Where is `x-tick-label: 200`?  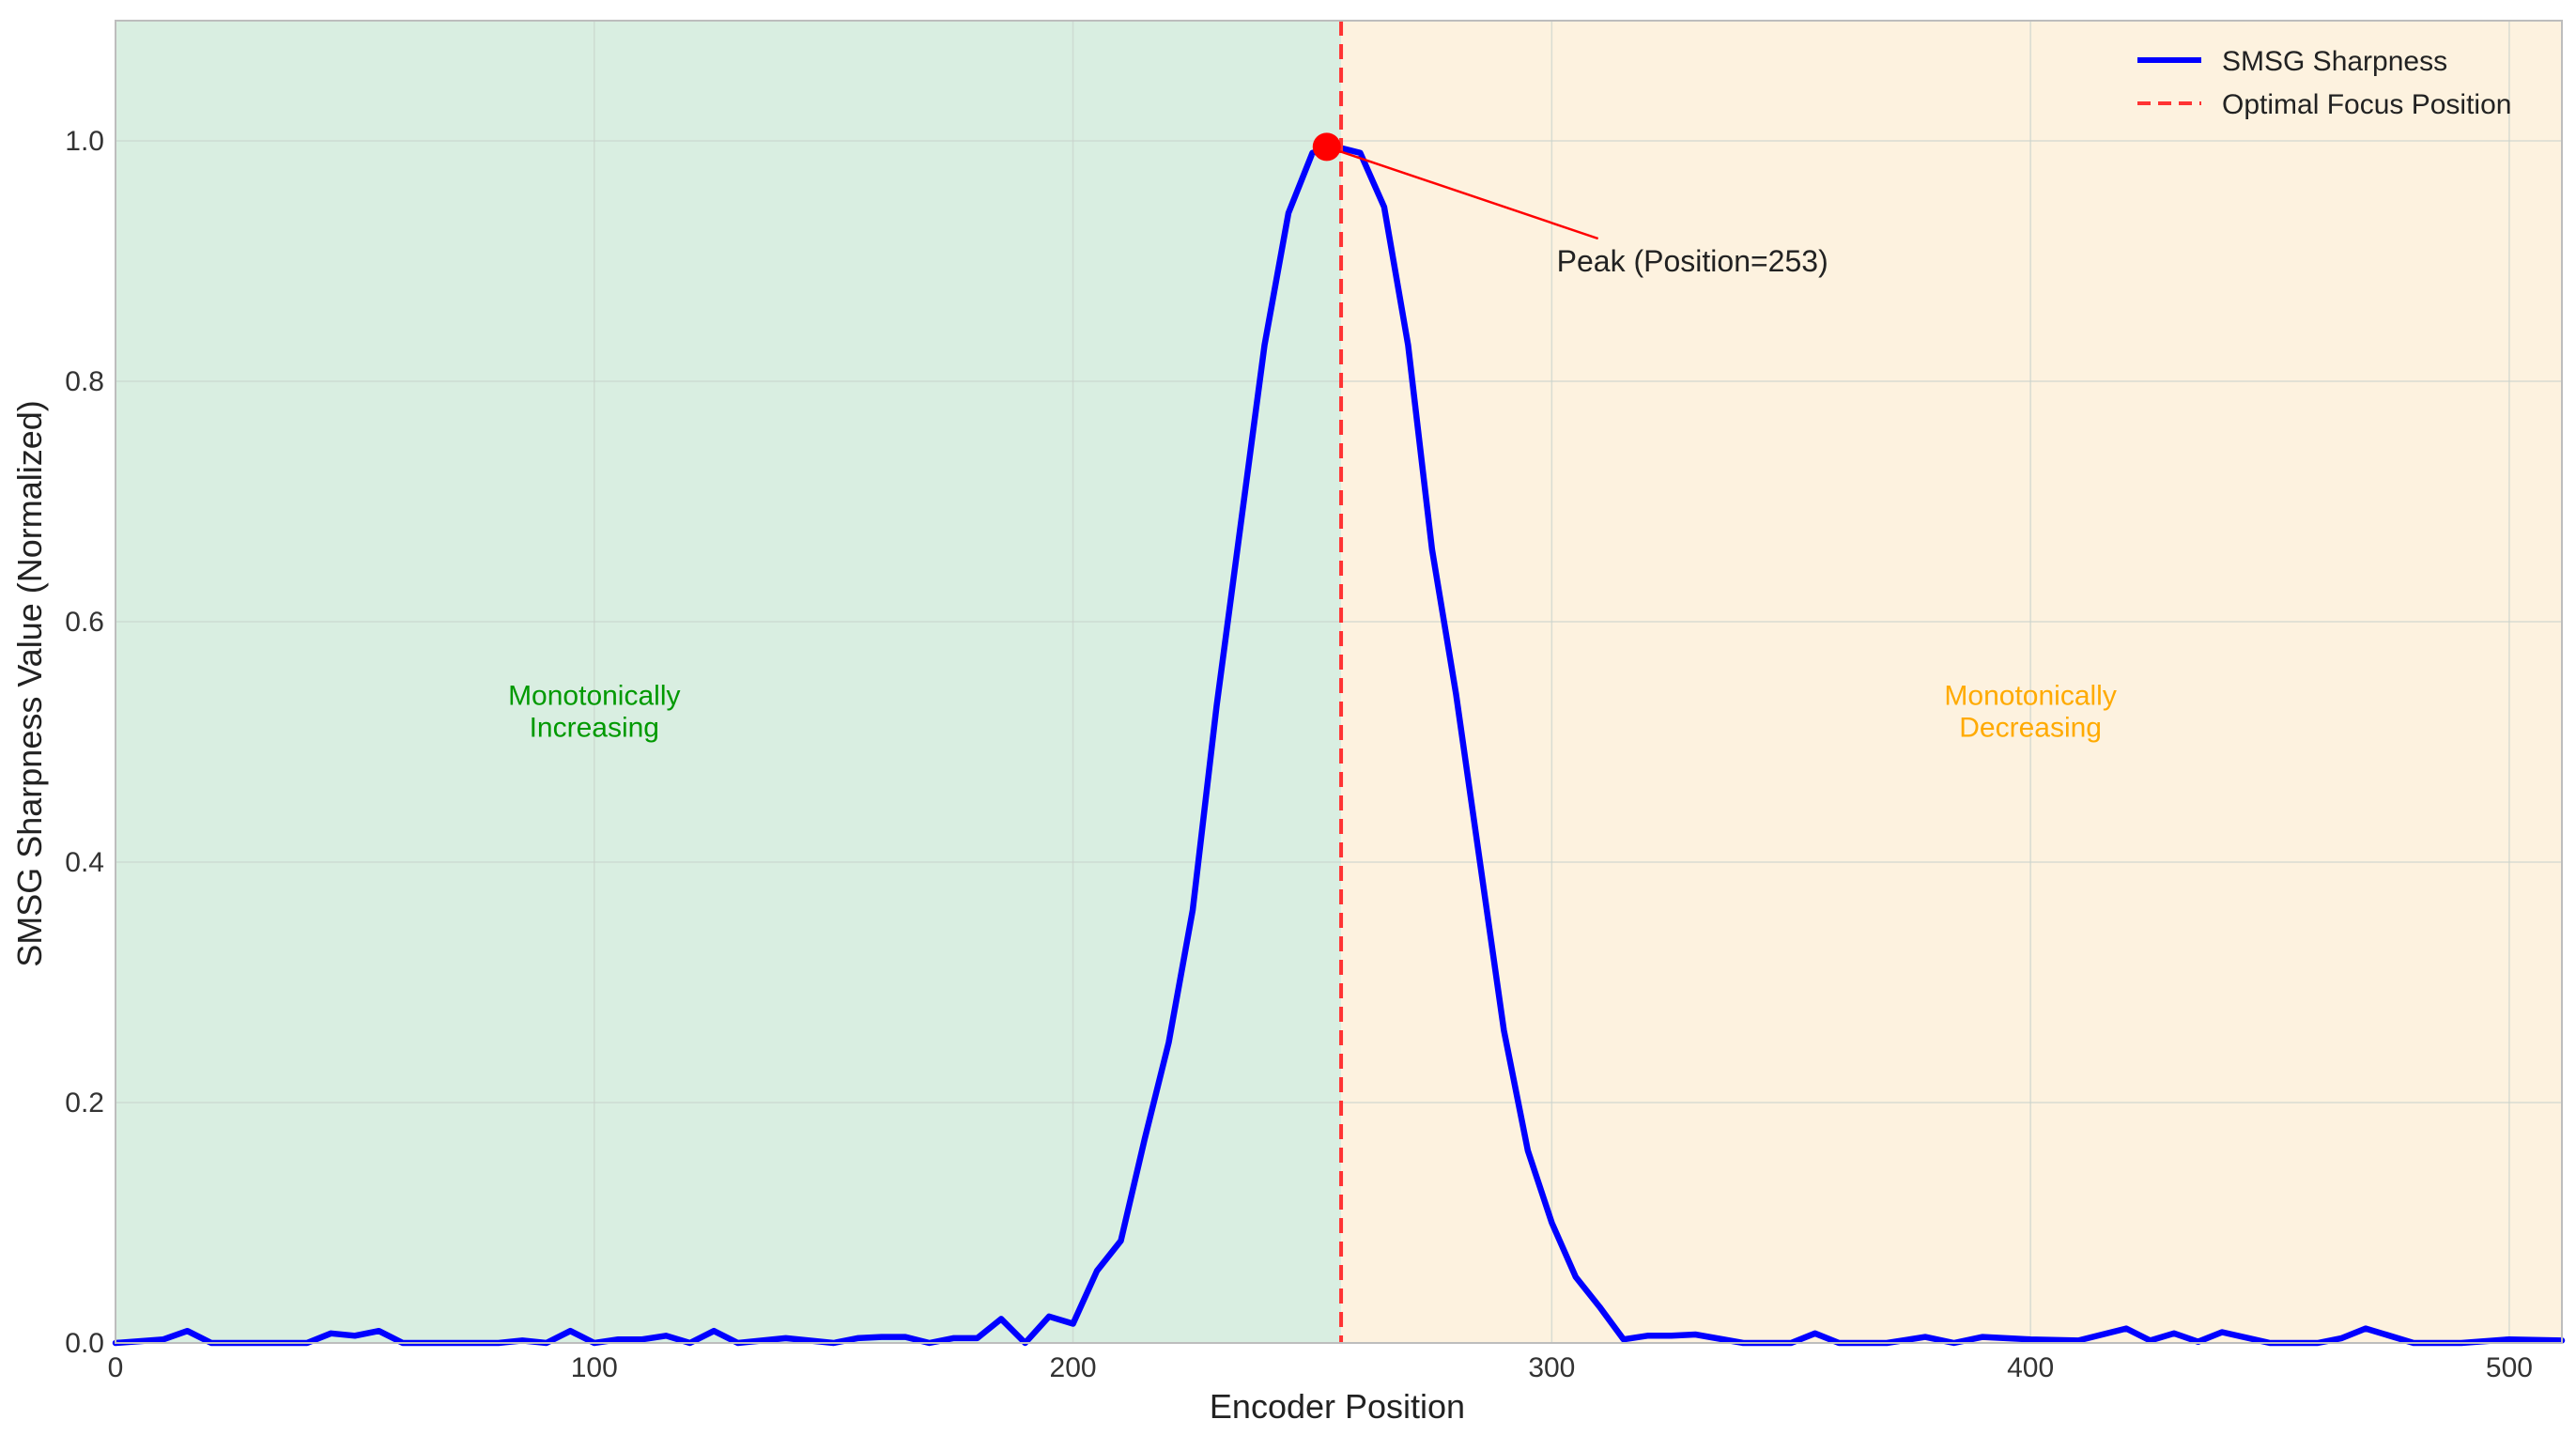 x-tick-label: 200 is located at coordinates (1073, 1367).